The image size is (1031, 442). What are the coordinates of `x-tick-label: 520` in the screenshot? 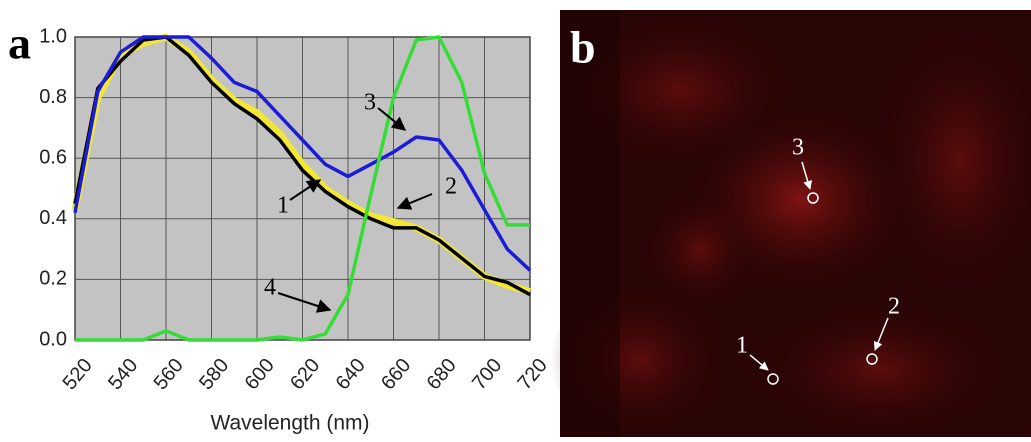 It's located at (78, 374).